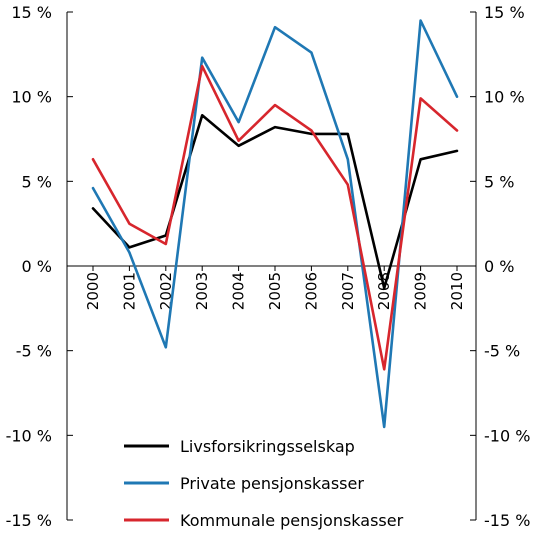 The height and width of the screenshot is (534, 550). Describe the element at coordinates (507, 435) in the screenshot. I see `y-tick-label-right: -10 %` at that location.